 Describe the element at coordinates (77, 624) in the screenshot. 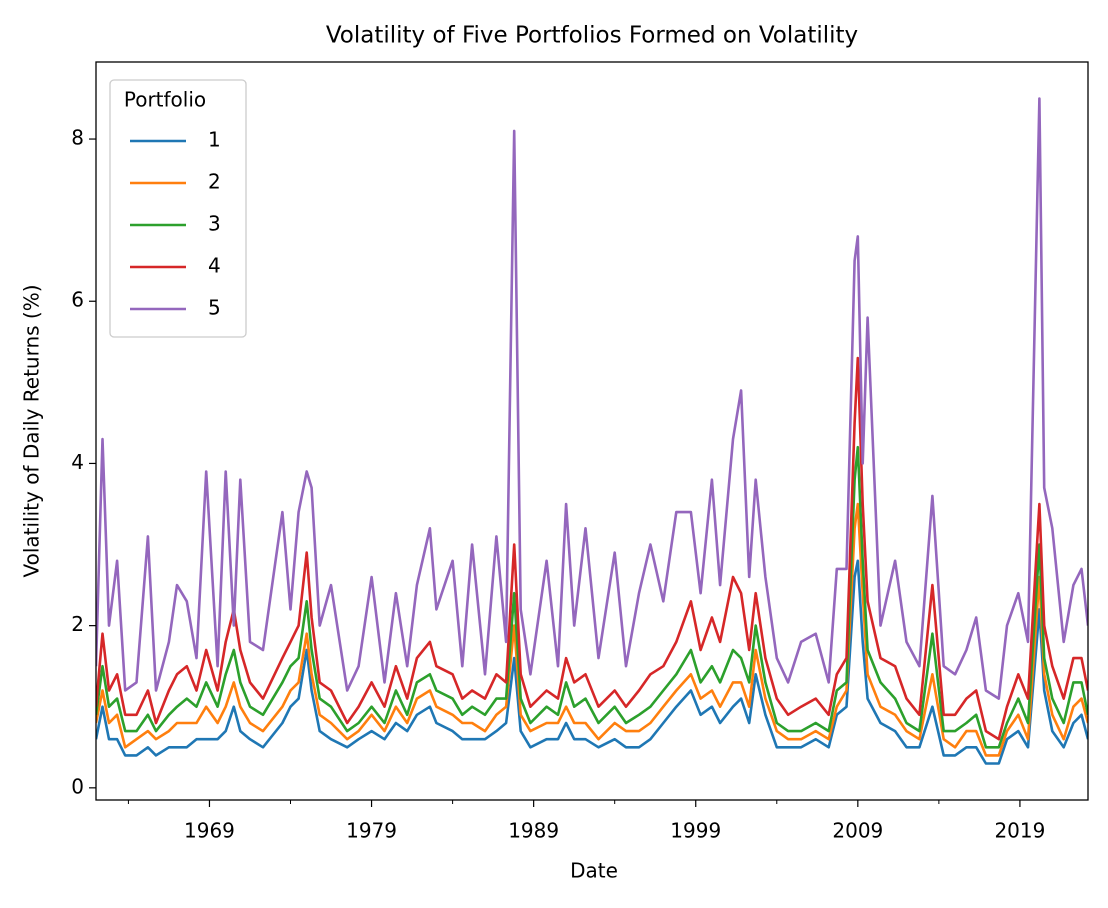

I see `y-tick-label: 2` at that location.